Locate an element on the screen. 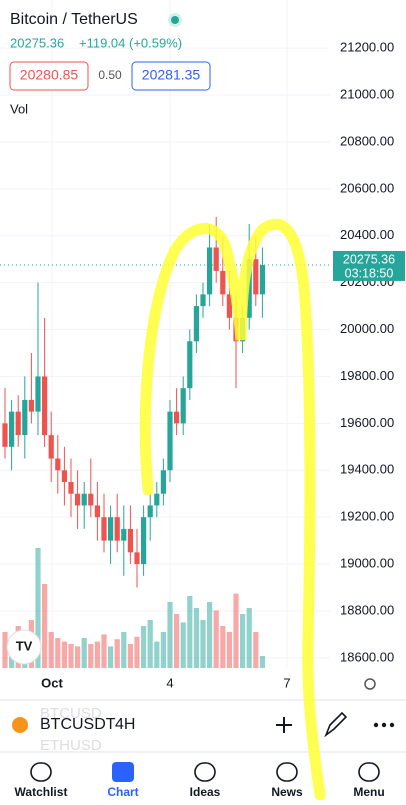 The height and width of the screenshot is (805, 406). more-icon is located at coordinates (384, 725).